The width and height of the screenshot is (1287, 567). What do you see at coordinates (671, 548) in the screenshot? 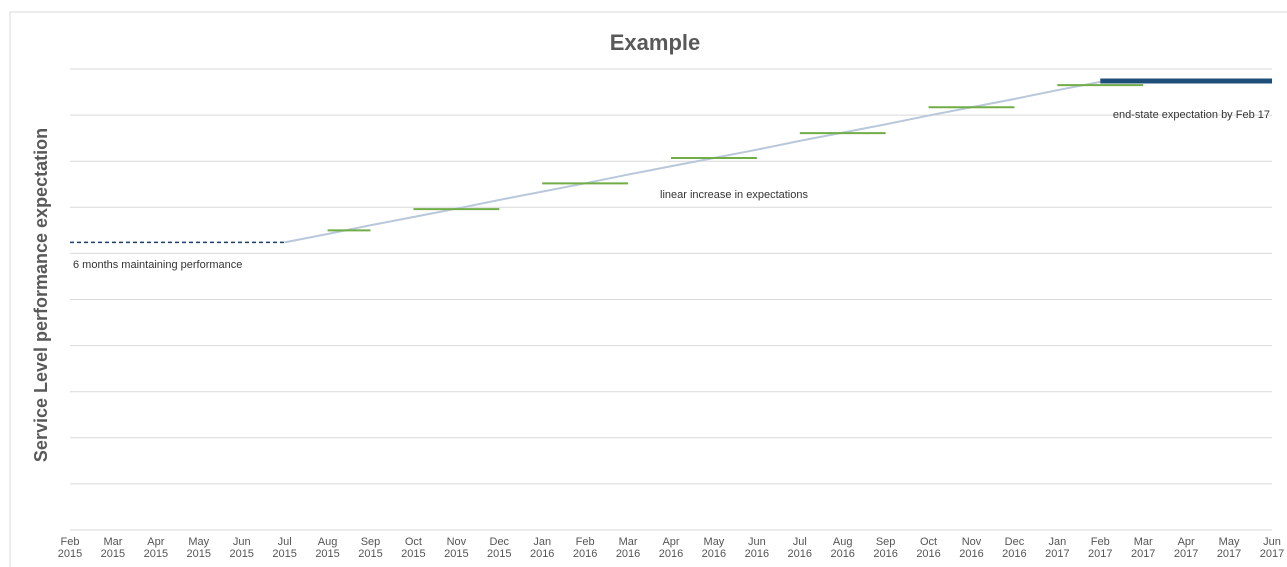
I see `x-tick-label: Apr 2016` at bounding box center [671, 548].